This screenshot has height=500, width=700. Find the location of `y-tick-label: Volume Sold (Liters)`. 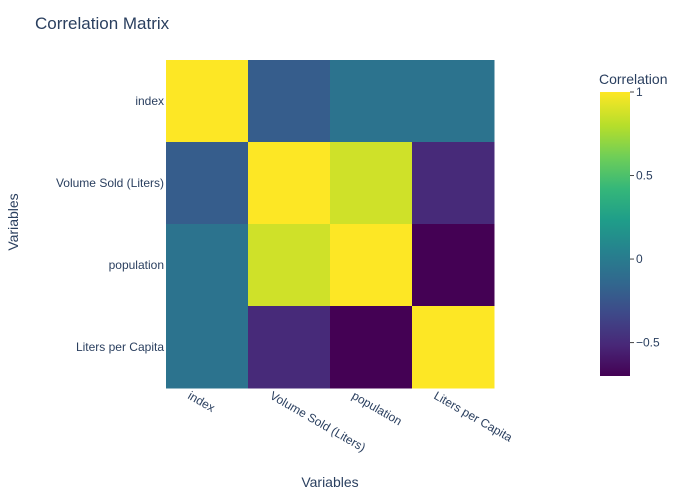

y-tick-label: Volume Sold (Liters) is located at coordinates (110, 183).